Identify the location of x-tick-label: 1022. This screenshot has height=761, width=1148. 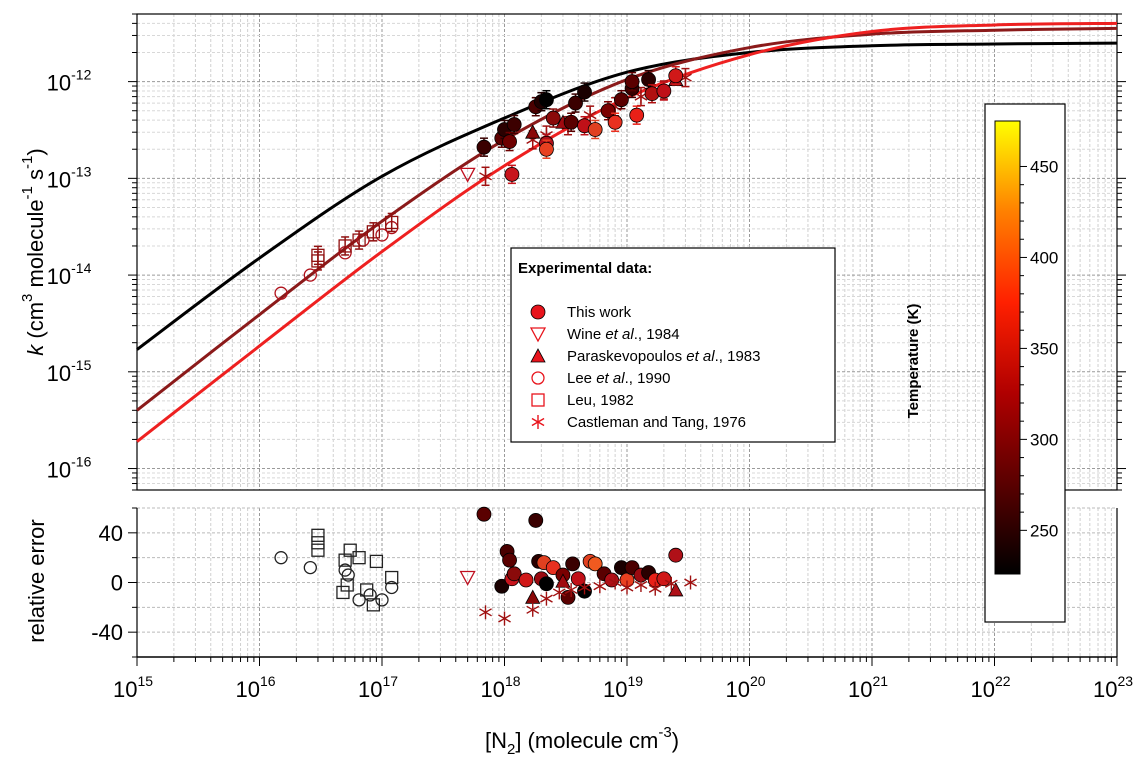
(990, 687).